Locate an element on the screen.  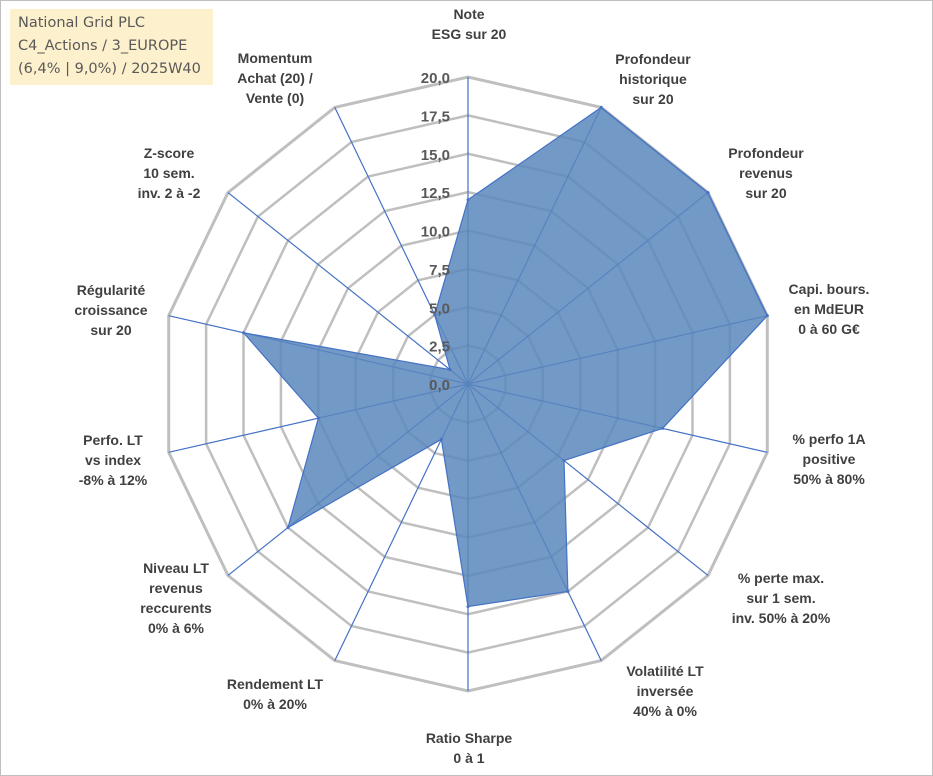
axis-label-line: historique is located at coordinates (653, 79).